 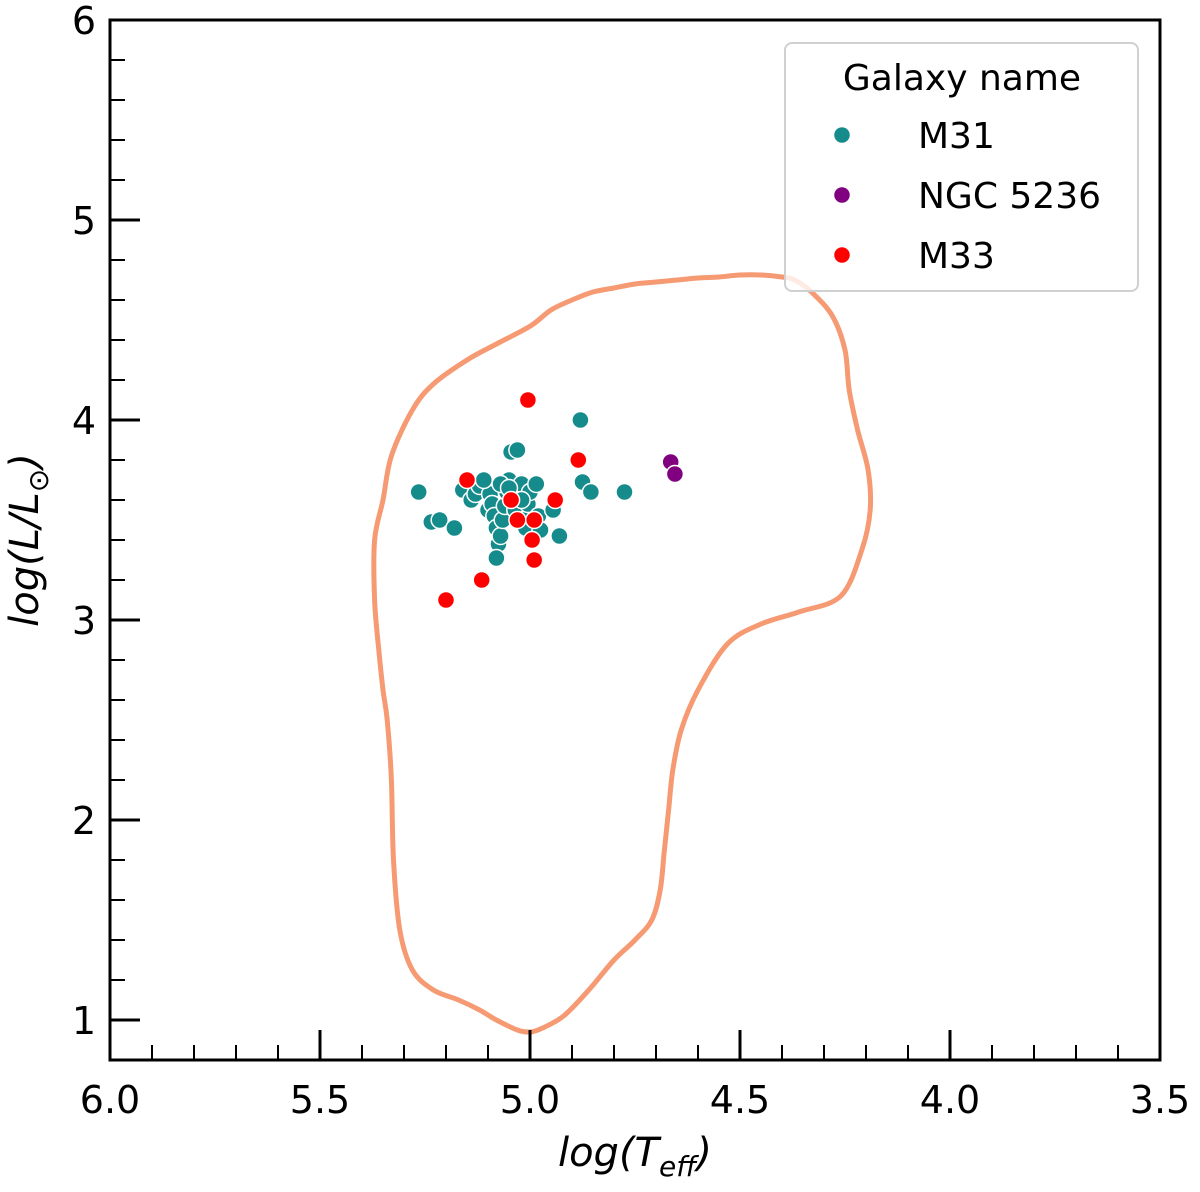 I want to click on legend-entries: M31 NGC 5236 M33, so click(x=966, y=196).